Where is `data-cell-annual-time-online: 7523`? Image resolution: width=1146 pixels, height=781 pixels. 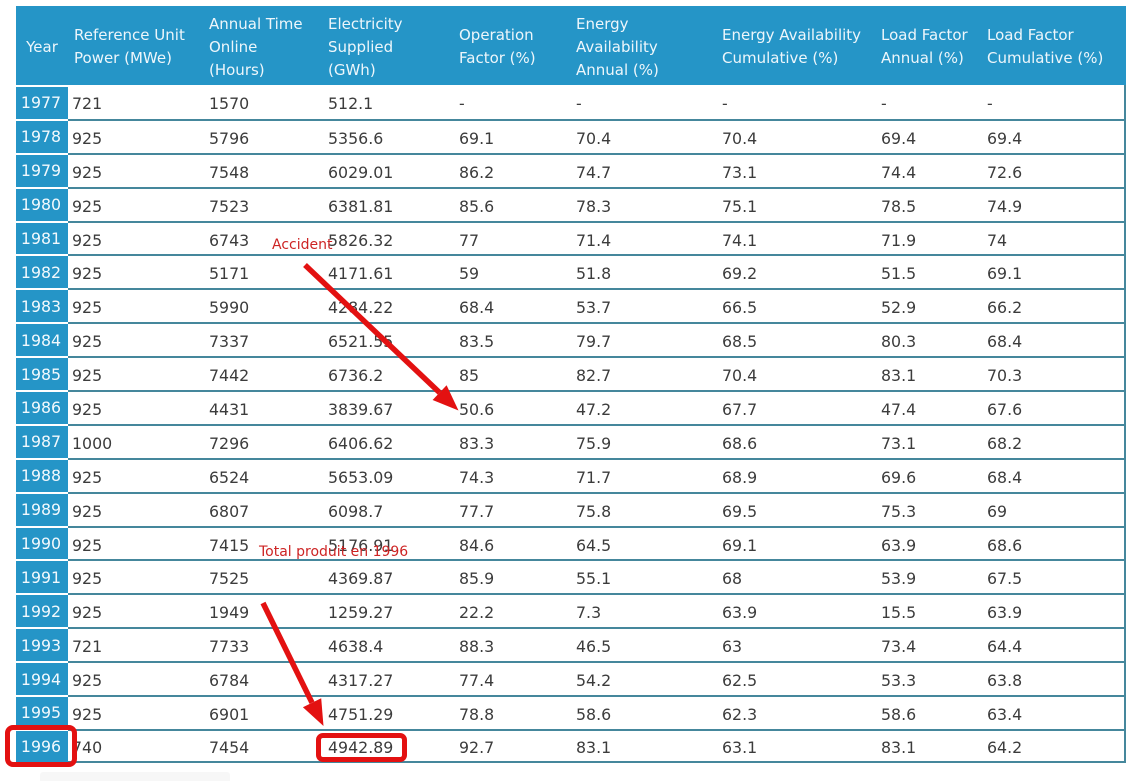 data-cell-annual-time-online: 7523 is located at coordinates (262, 203).